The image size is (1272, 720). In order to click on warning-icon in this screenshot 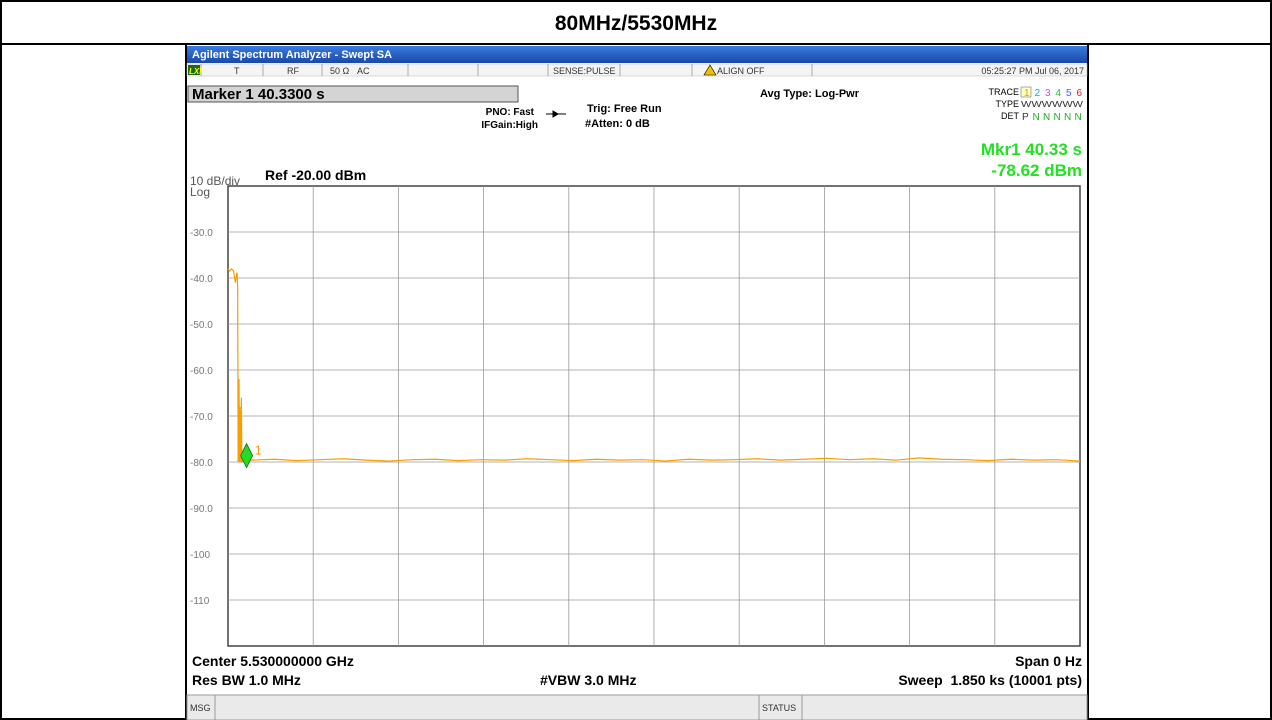, I will do `click(710, 70)`.